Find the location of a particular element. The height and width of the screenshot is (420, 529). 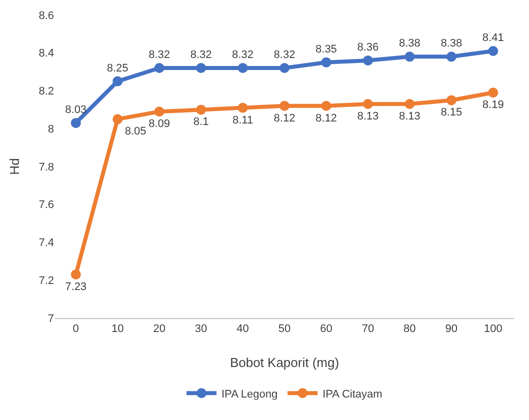

y-tick-label: 8.2 is located at coordinates (46, 92).